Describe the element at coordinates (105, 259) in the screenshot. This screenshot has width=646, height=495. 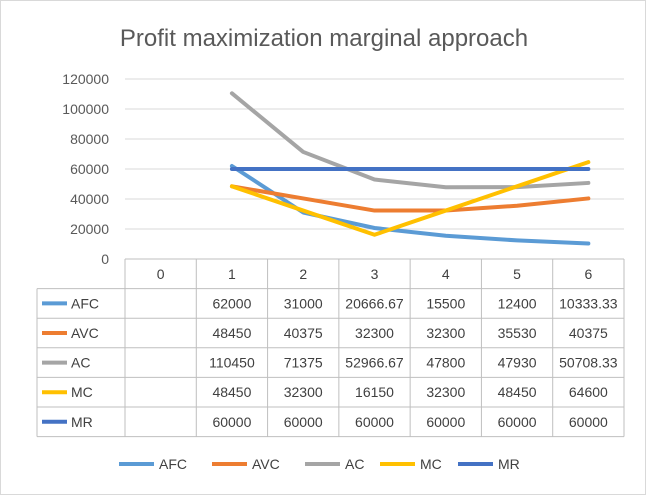
I see `y-tick-label: 0` at that location.